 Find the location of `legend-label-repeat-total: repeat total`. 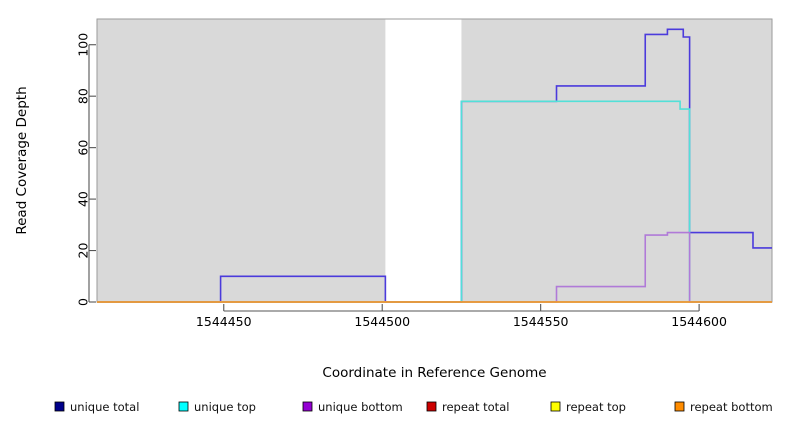

legend-label-repeat-total: repeat total is located at coordinates (475, 407).